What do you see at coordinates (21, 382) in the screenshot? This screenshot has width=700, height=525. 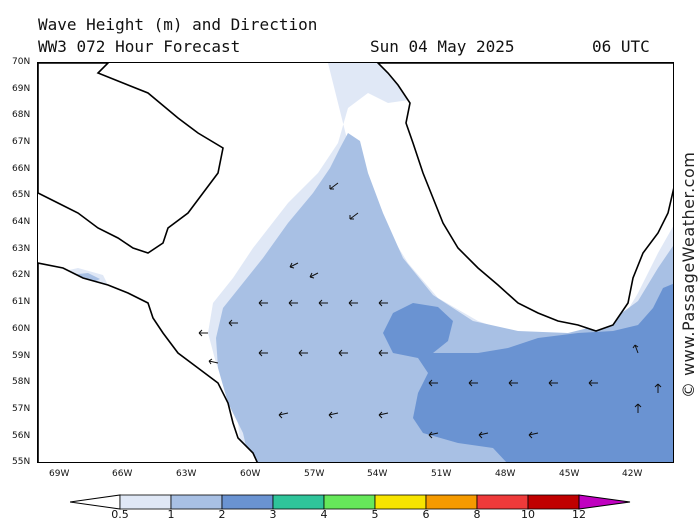 I see `lat-label: 58N` at bounding box center [21, 382].